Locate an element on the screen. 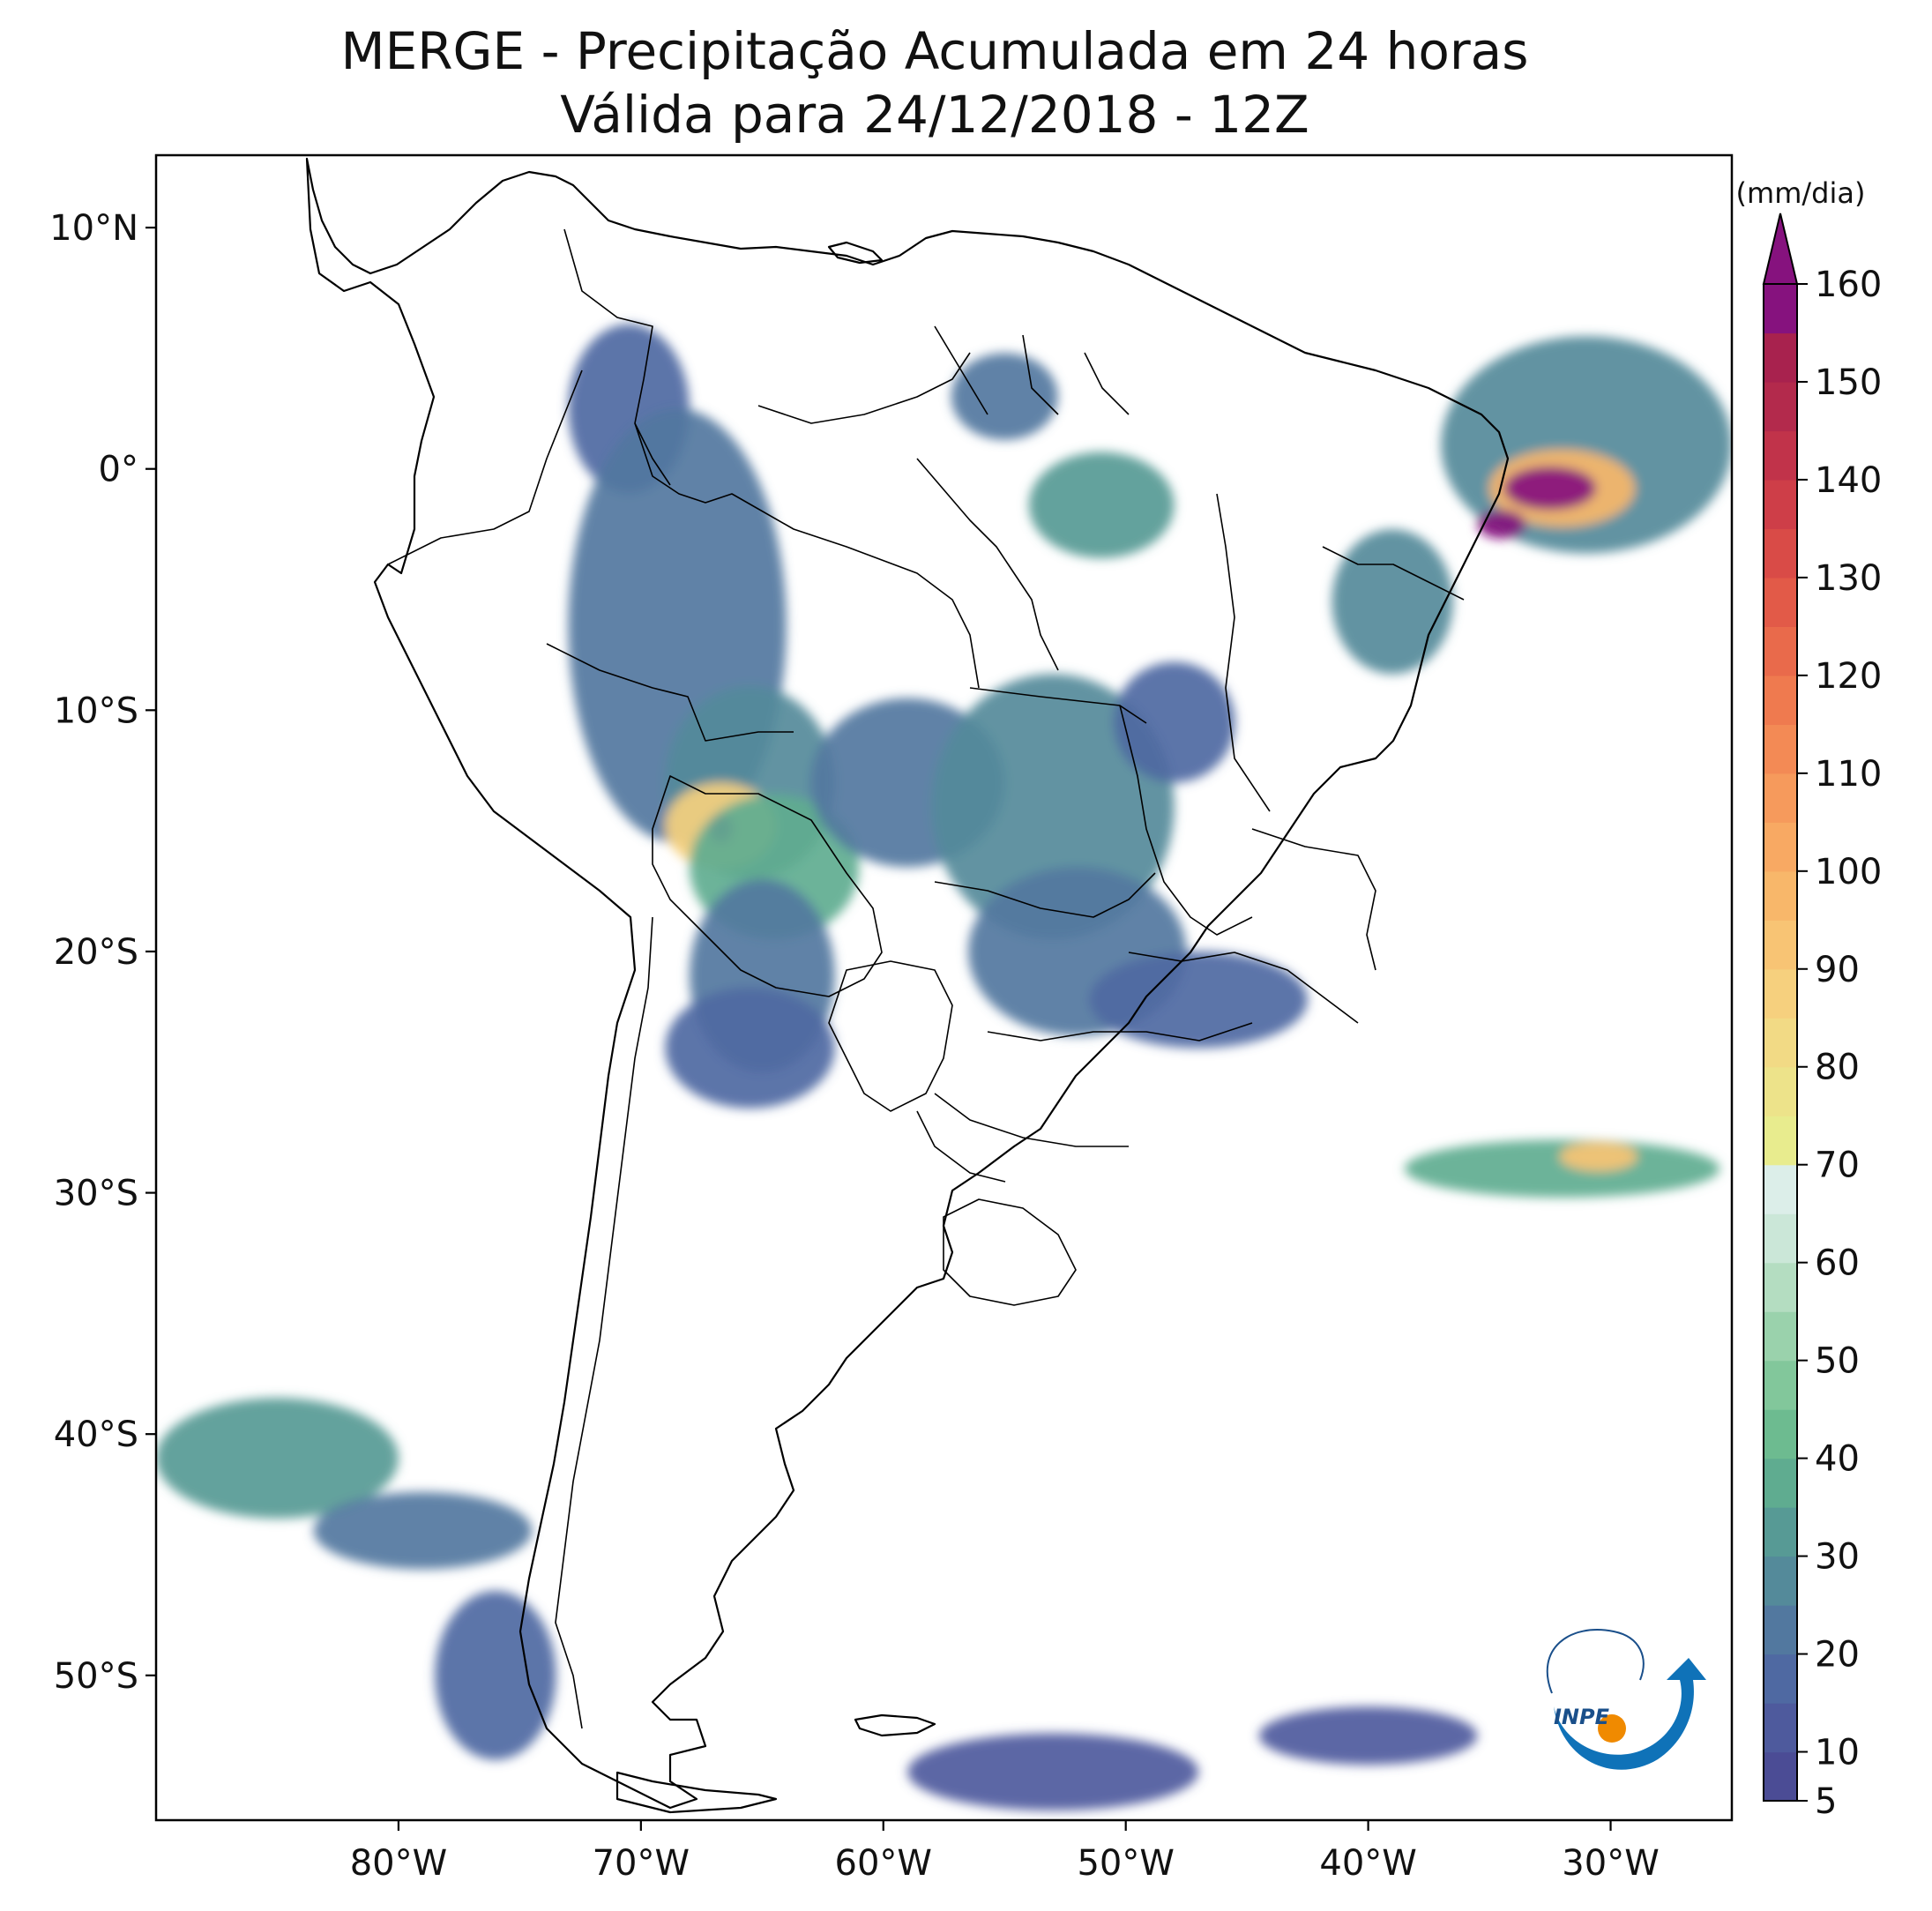 This screenshot has height=1911, width=1932. colorbar-tick-label: 90 is located at coordinates (1837, 970).